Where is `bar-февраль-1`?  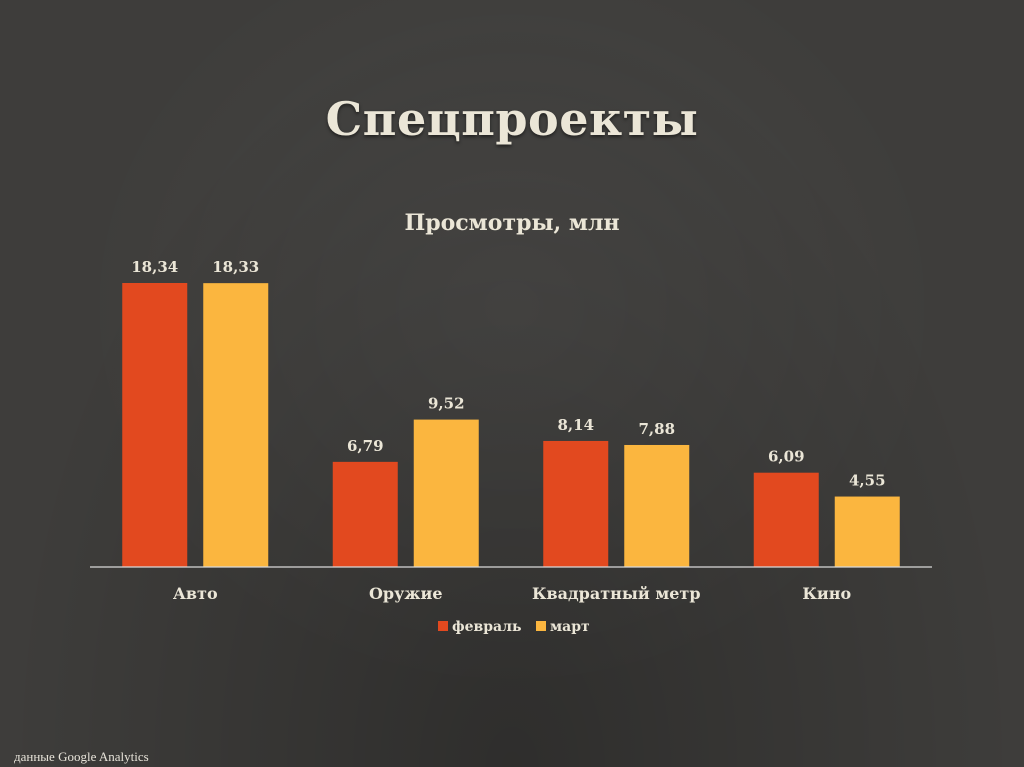 bar-февраль-1 is located at coordinates (365, 514).